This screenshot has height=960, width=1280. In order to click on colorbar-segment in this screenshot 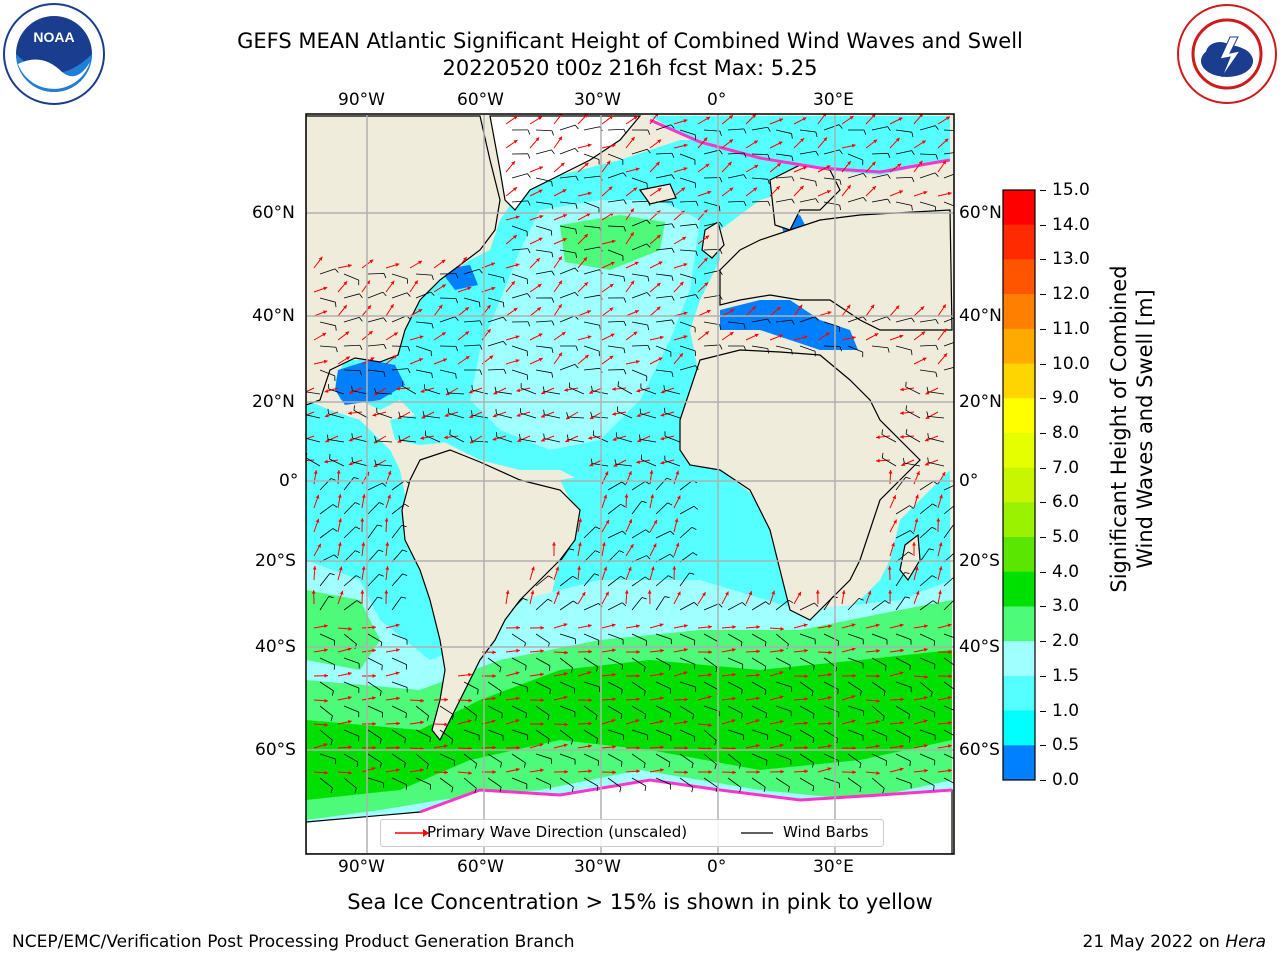, I will do `click(1019, 485)`.